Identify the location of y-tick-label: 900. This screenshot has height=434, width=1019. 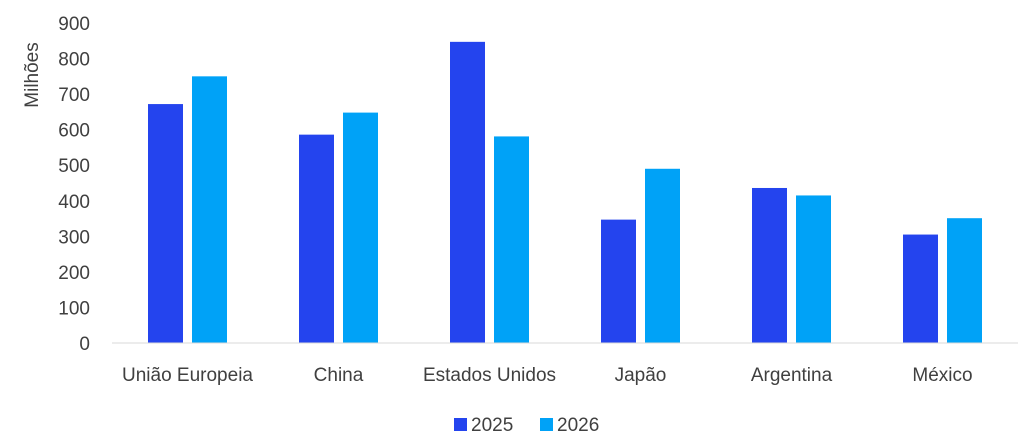
(74, 24).